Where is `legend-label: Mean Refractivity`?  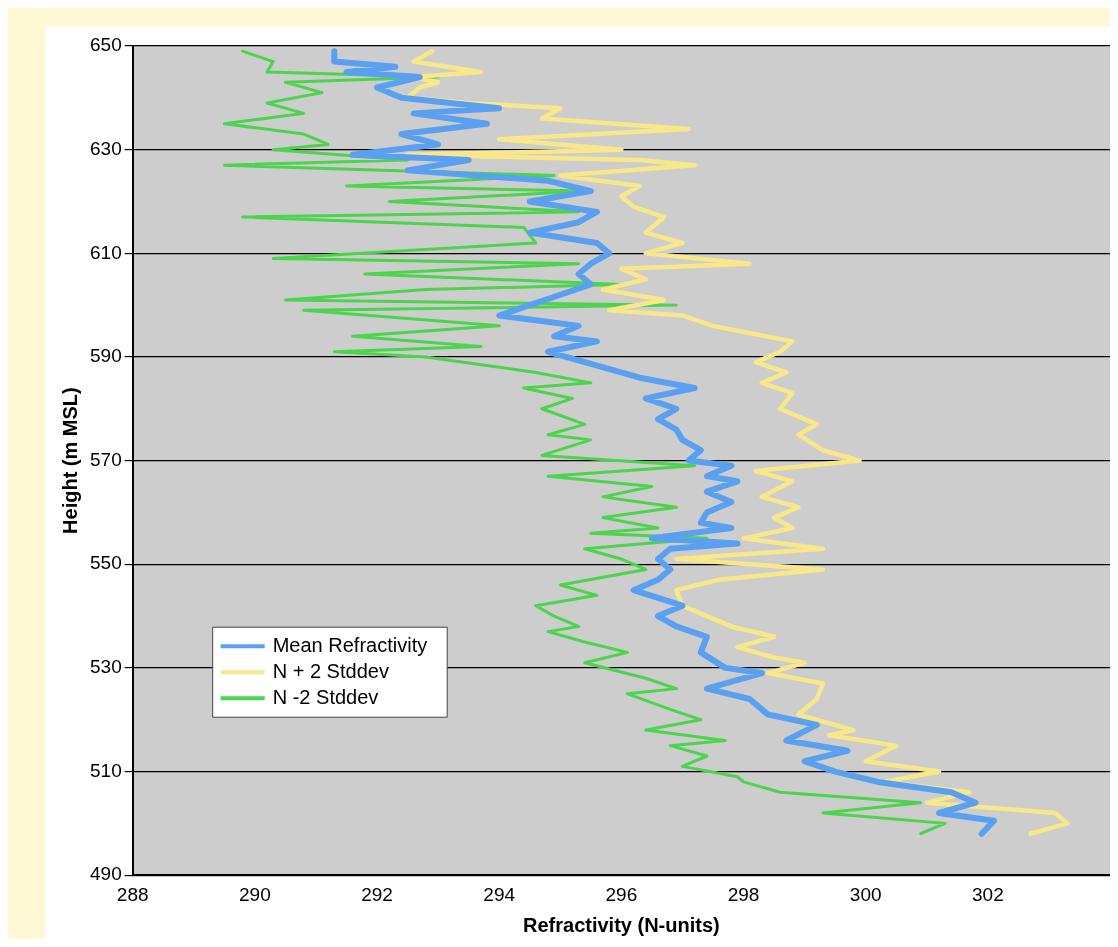
legend-label: Mean Refractivity is located at coordinates (350, 644).